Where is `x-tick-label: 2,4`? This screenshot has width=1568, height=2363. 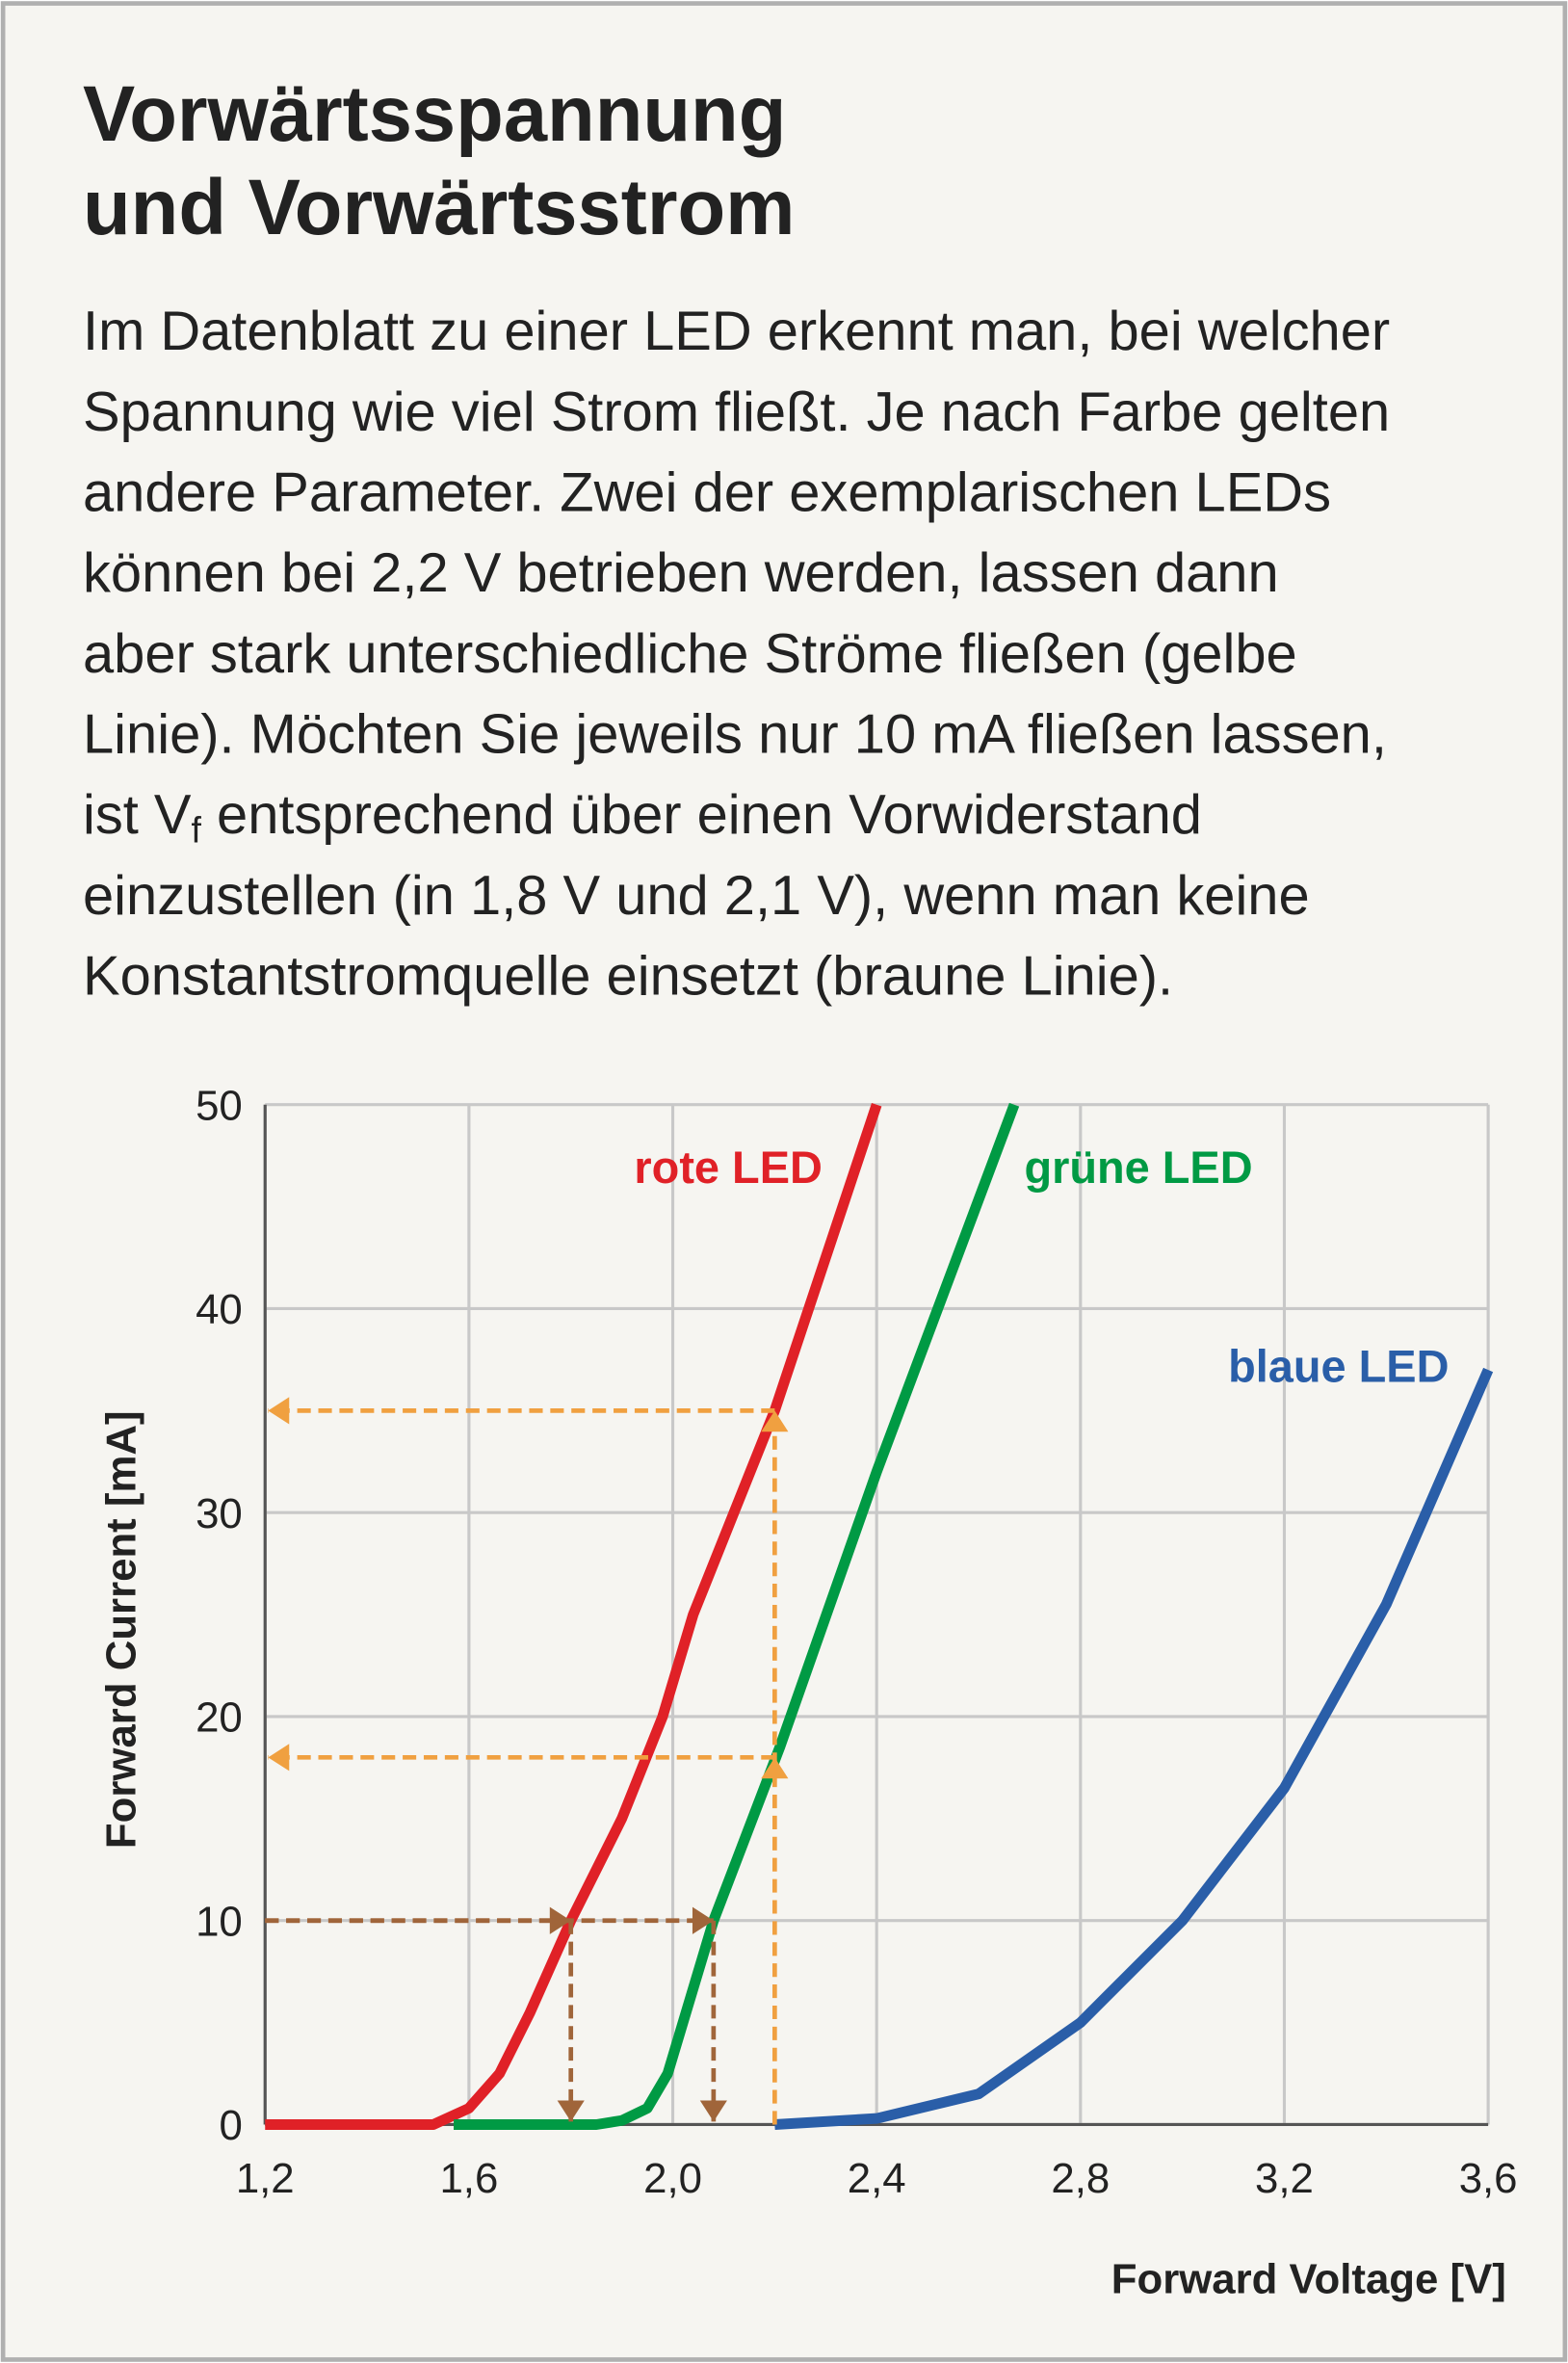
x-tick-label: 2,4 is located at coordinates (877, 2178).